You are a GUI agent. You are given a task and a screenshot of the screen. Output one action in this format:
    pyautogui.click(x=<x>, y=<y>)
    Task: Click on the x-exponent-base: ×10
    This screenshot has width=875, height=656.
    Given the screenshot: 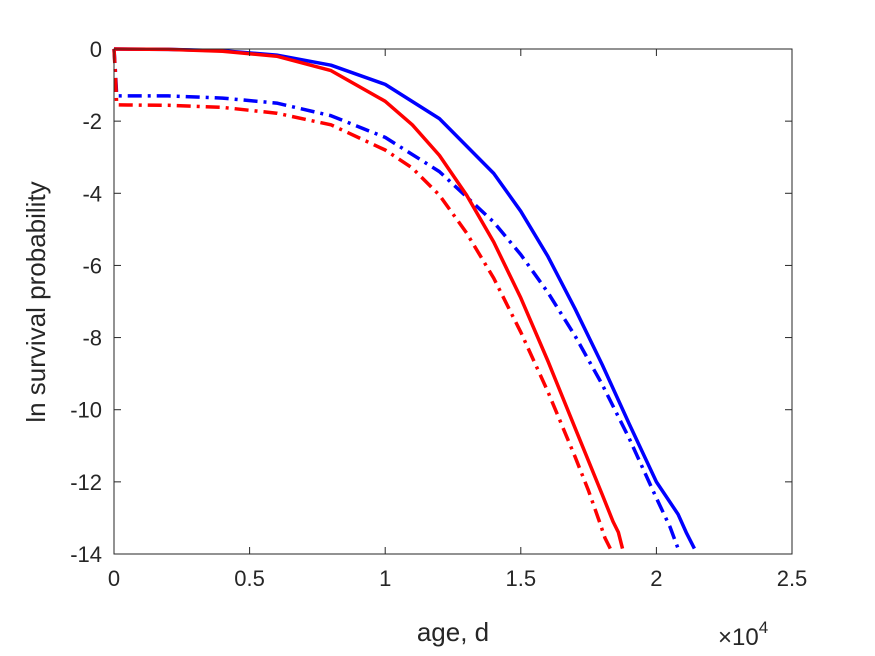 What is the action you would take?
    pyautogui.click(x=738, y=637)
    